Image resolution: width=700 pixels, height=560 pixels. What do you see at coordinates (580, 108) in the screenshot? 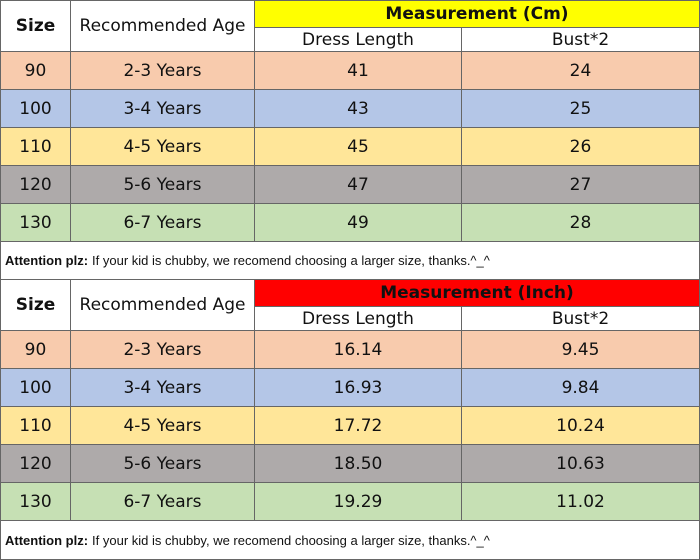
I see `table-cell: 25` at bounding box center [580, 108].